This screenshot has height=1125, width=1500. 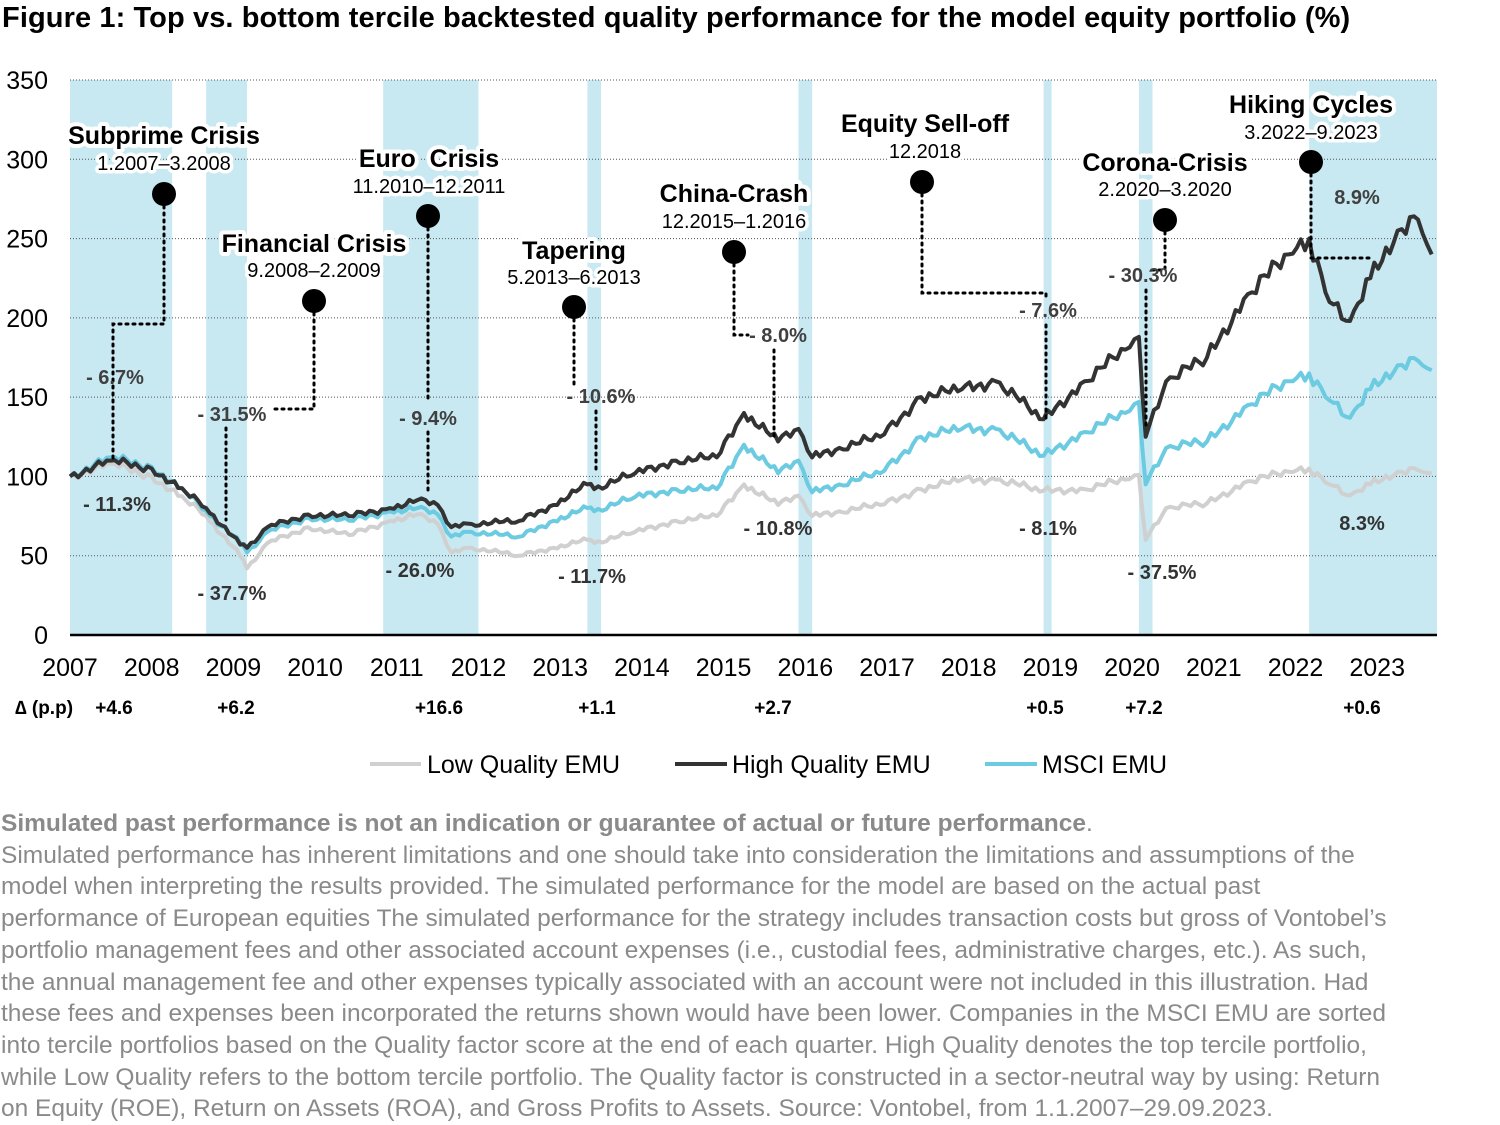 What do you see at coordinates (1143, 276) in the screenshot?
I see `hq-drawdown: - 30.3%` at bounding box center [1143, 276].